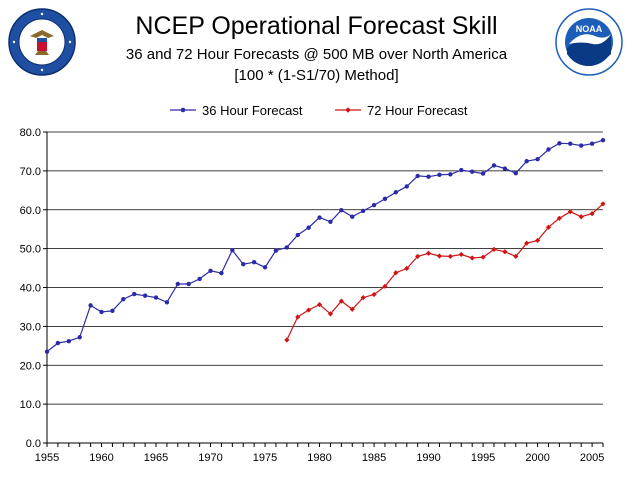  What do you see at coordinates (319, 305) in the screenshot?
I see `series-1-point-1980` at bounding box center [319, 305].